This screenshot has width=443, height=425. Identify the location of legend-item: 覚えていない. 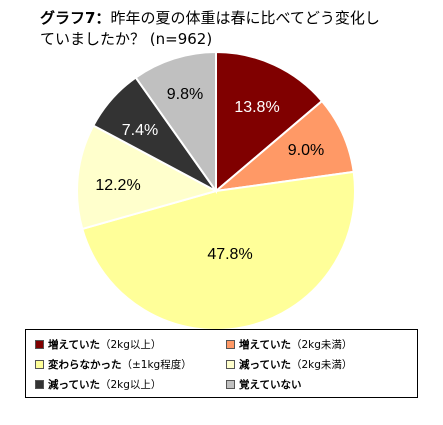
(263, 384).